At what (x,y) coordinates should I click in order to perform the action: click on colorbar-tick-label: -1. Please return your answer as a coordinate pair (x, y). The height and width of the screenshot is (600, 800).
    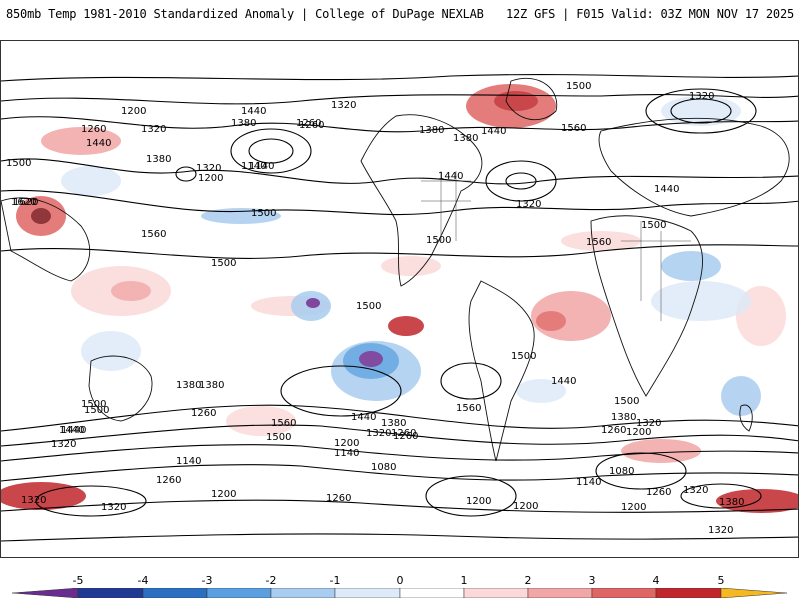
    Looking at the image, I should click on (335, 580).